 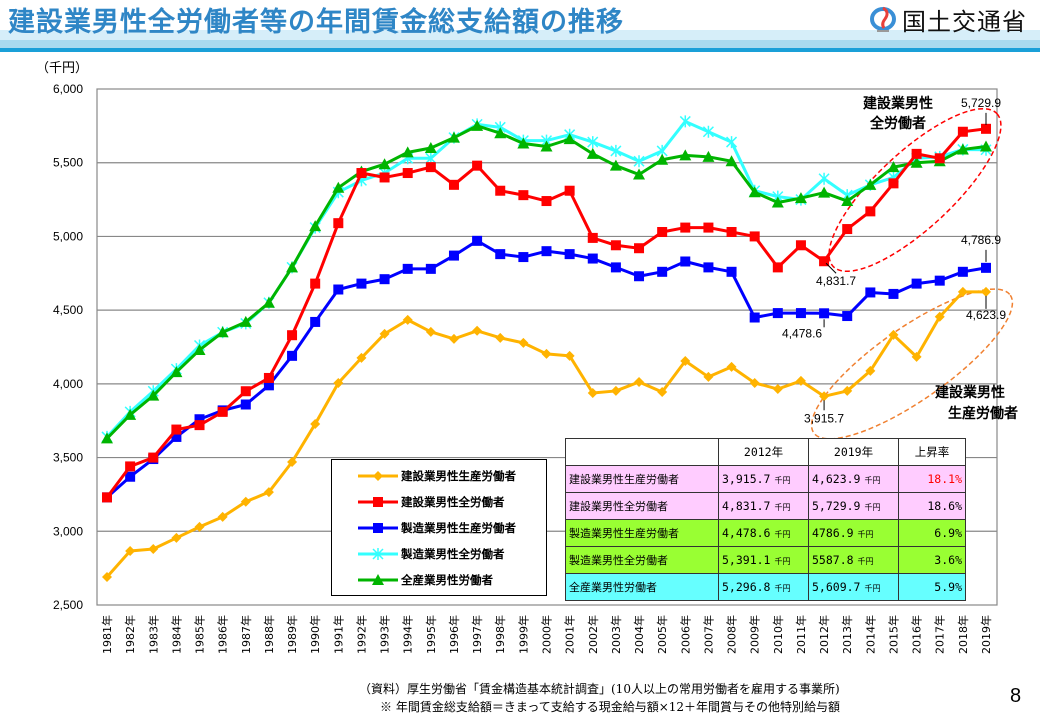 What do you see at coordinates (932, 560) in the screenshot?
I see `growth-rate: 3.6%` at bounding box center [932, 560].